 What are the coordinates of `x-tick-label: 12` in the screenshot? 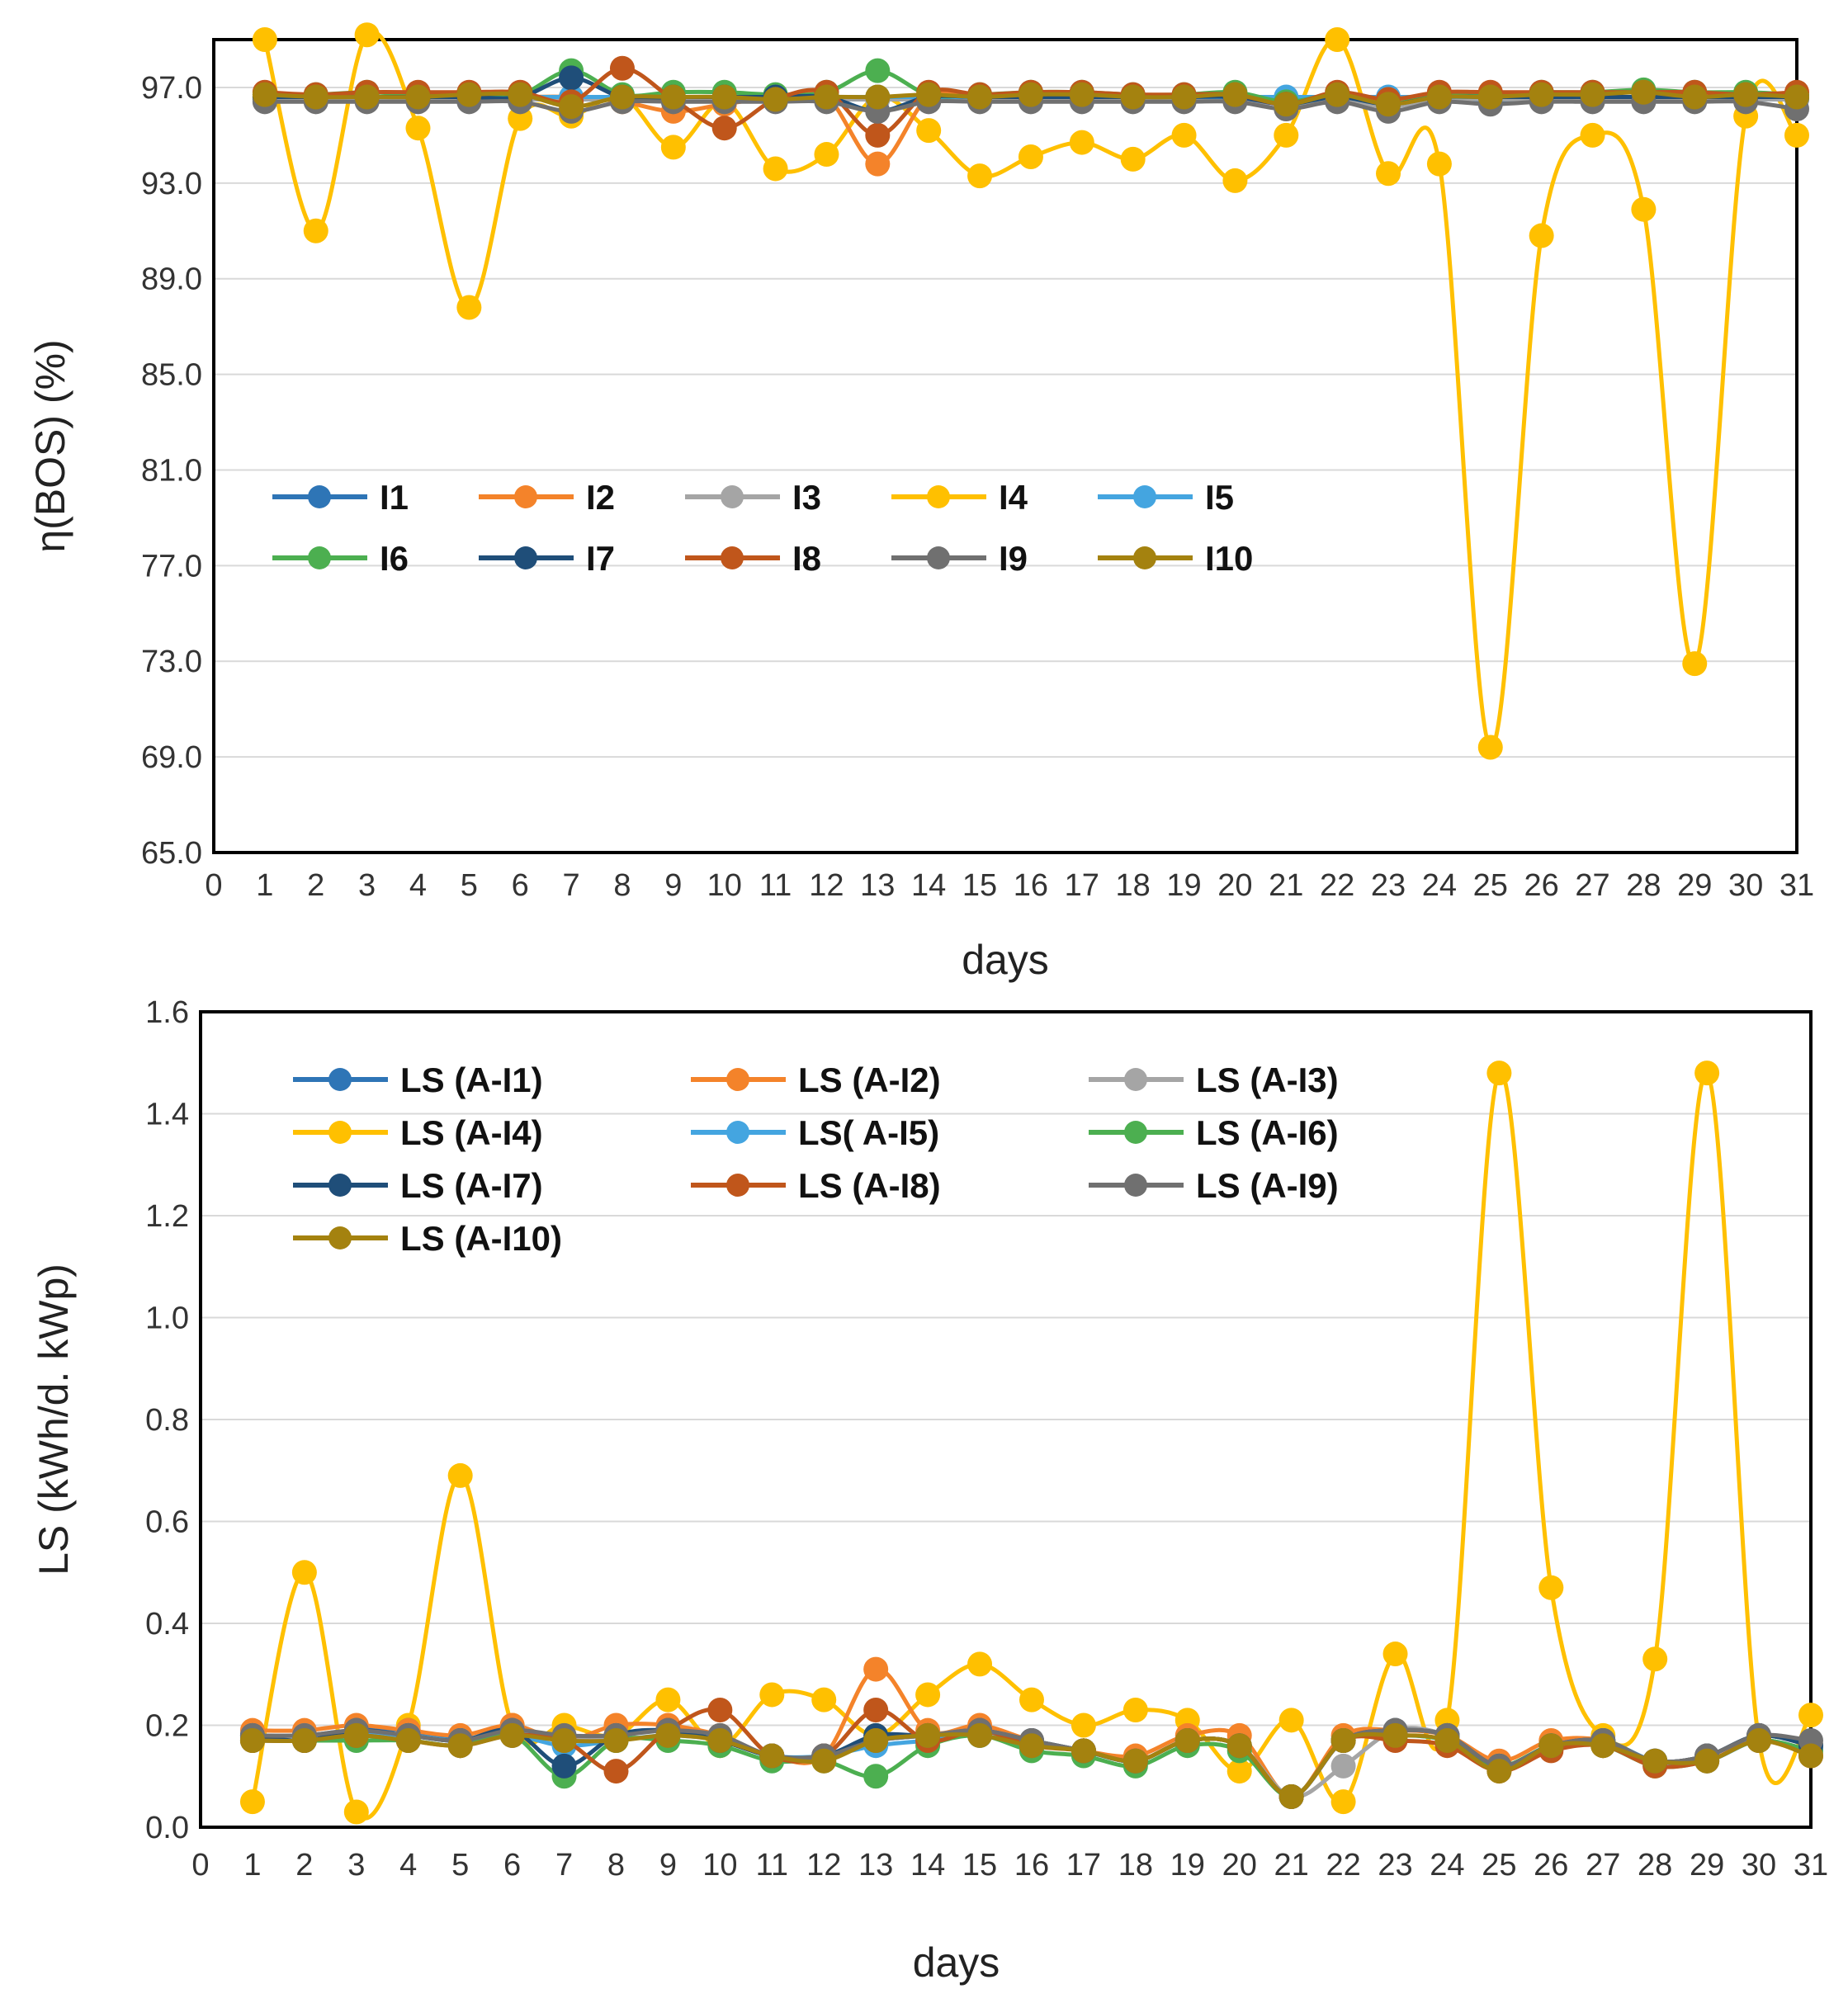 It's located at (826, 885).